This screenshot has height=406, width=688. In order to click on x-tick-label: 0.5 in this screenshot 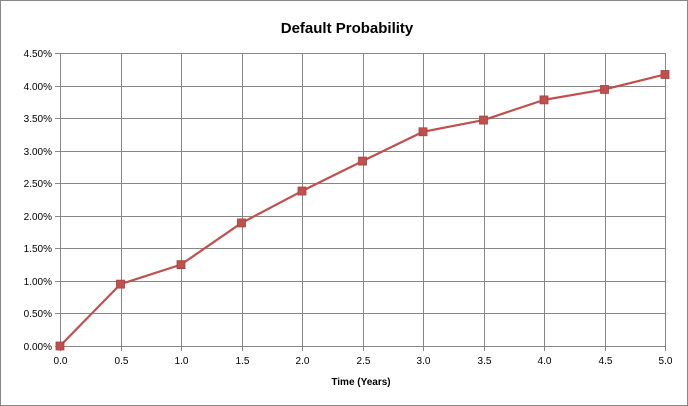, I will do `click(122, 361)`.